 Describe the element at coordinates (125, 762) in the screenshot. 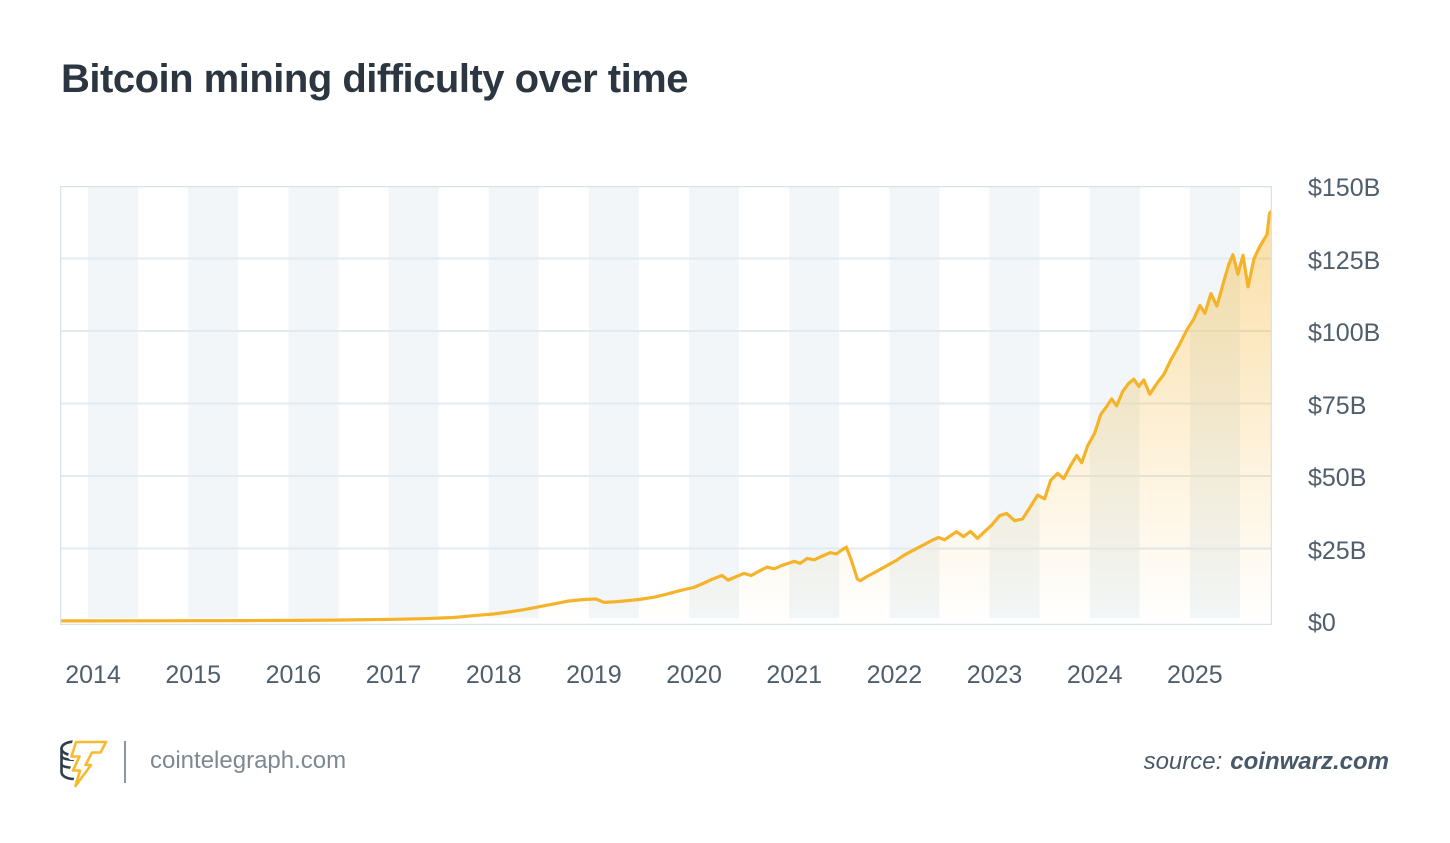

I see `footer-divider` at that location.